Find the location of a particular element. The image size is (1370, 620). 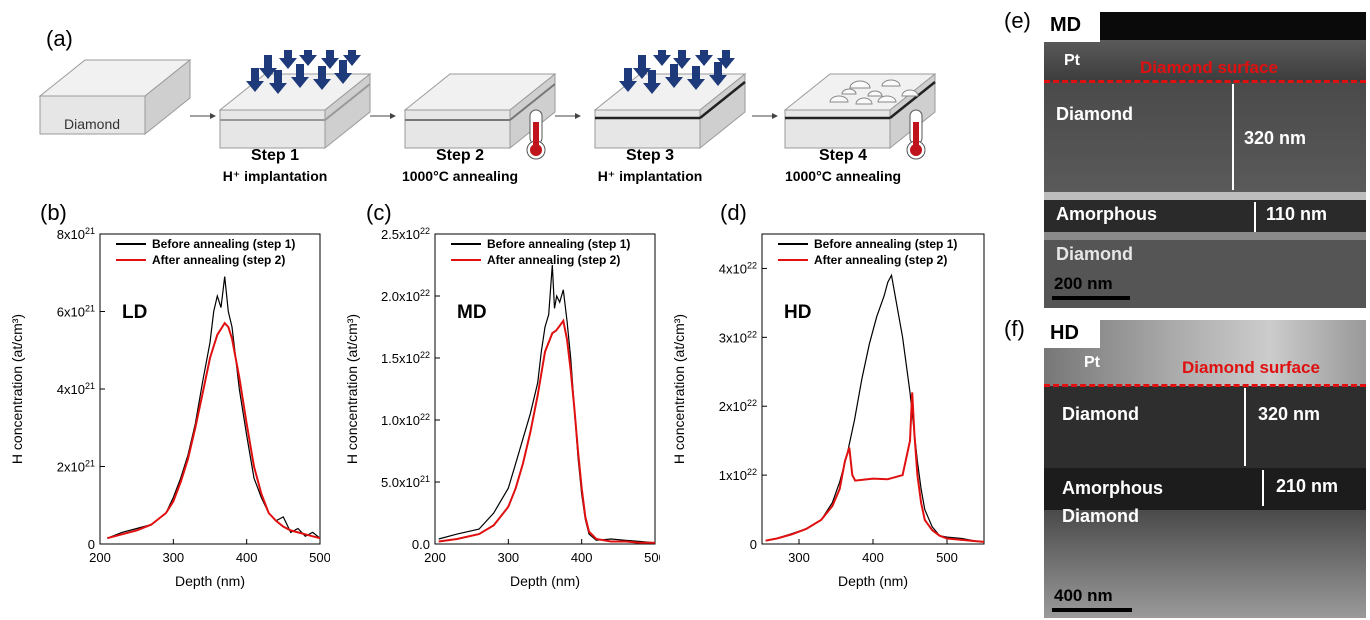

y-tick-label: 0.0 is located at coordinates (421, 544).